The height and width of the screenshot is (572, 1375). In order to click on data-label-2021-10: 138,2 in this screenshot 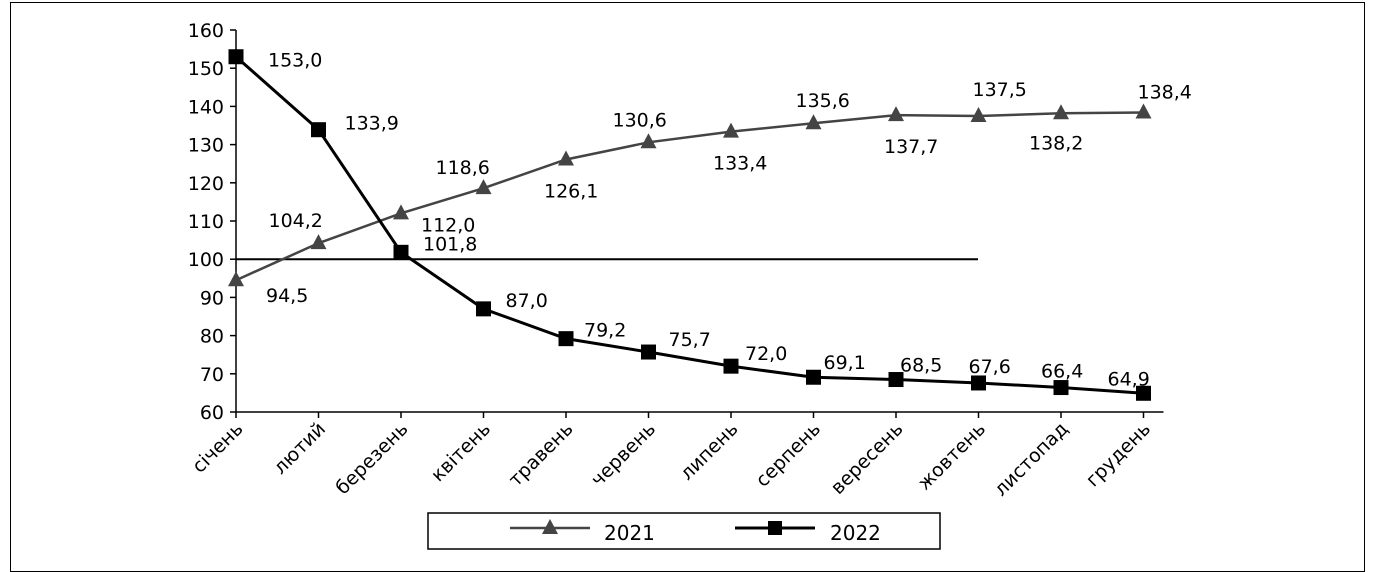, I will do `click(1056, 143)`.